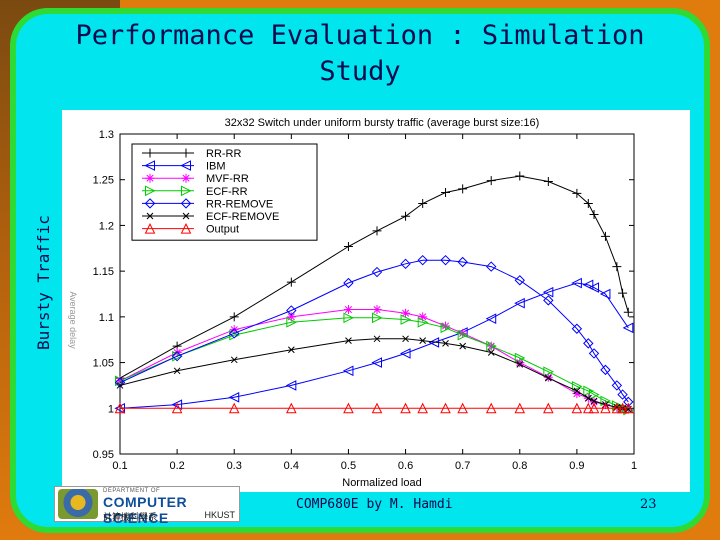 The image size is (720, 540). Describe the element at coordinates (111, 409) in the screenshot. I see `y-tick-label: 1` at that location.